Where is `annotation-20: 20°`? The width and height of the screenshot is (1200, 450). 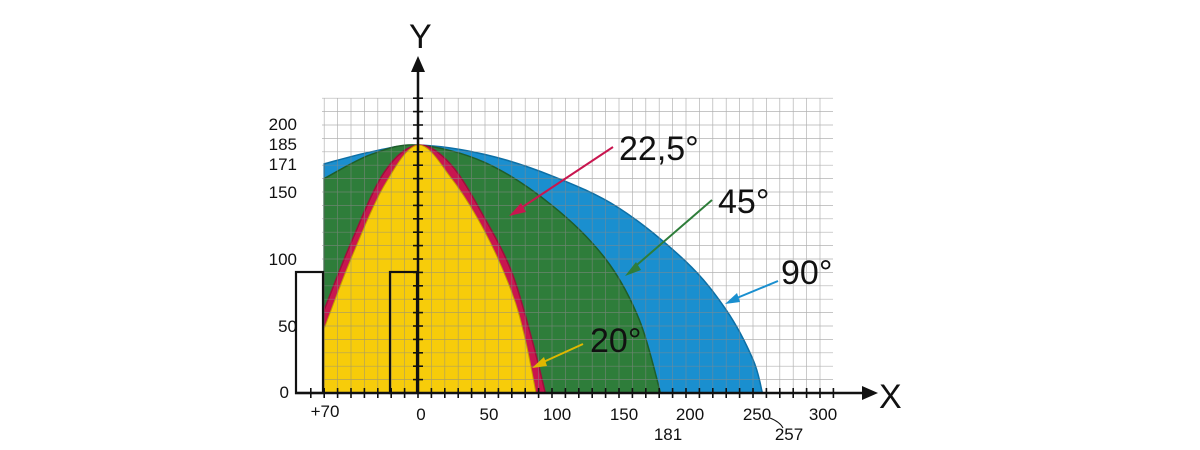
annotation-20: 20° is located at coordinates (586, 345).